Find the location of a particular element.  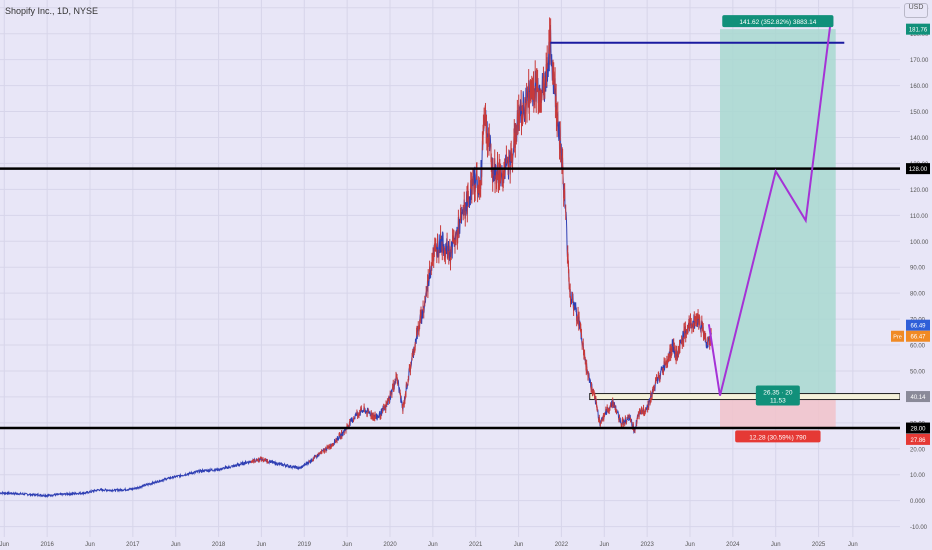

tag-pre-market-text: 66.47 is located at coordinates (918, 338).